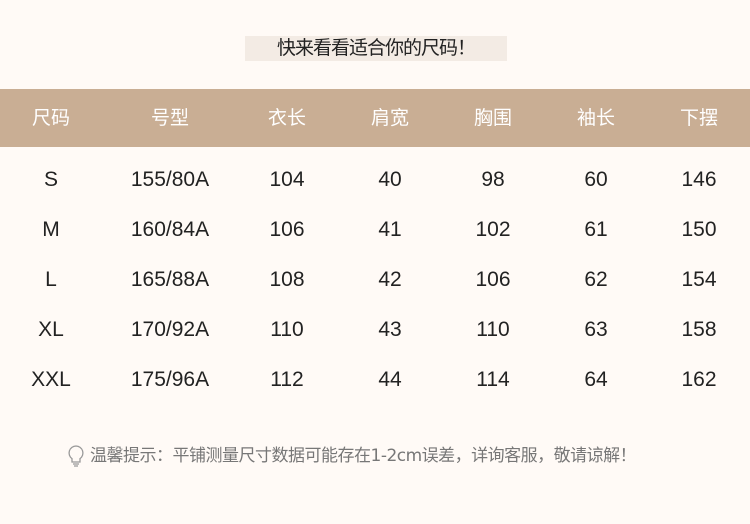  What do you see at coordinates (699, 229) in the screenshot?
I see `cell-hem: 150` at bounding box center [699, 229].